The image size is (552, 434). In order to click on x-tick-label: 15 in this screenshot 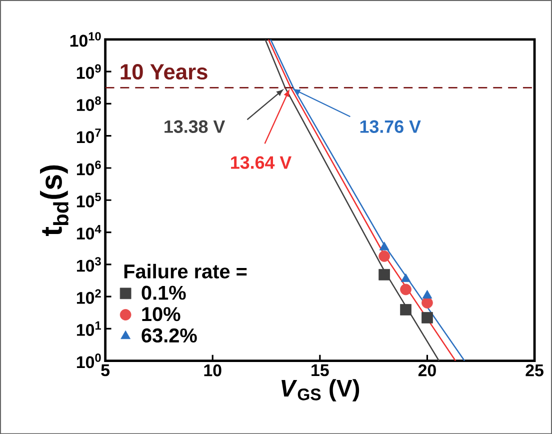, I will do `click(320, 370)`.